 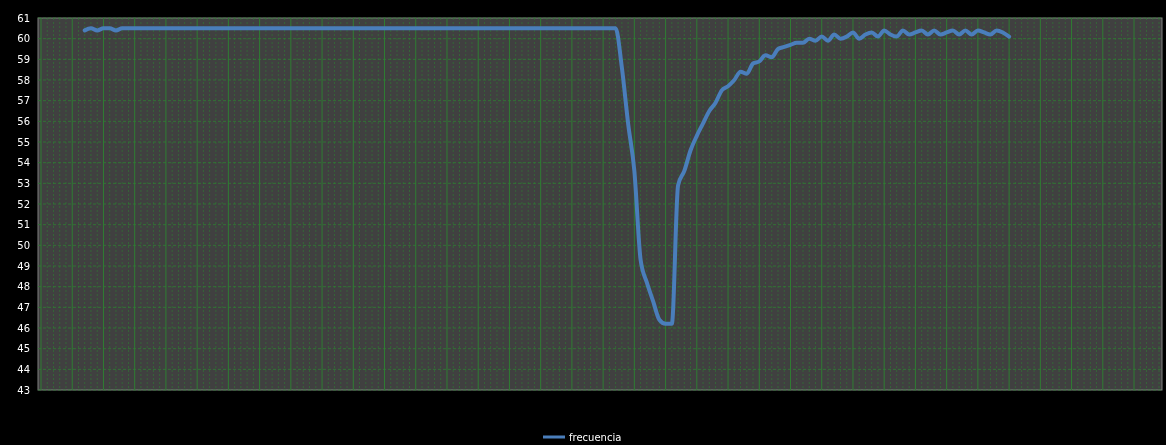 What do you see at coordinates (23, 245) in the screenshot?
I see `y-tick-label: 50` at bounding box center [23, 245].